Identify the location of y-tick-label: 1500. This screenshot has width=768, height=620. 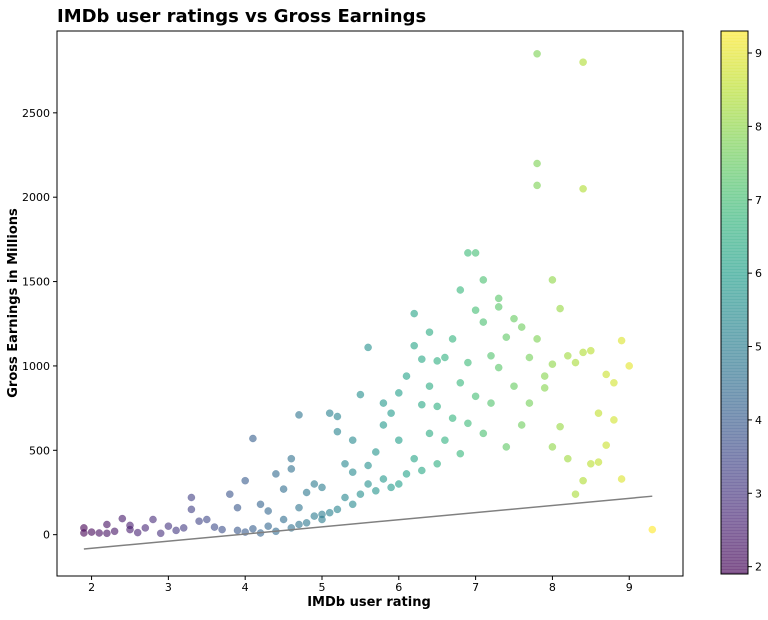
(36, 282).